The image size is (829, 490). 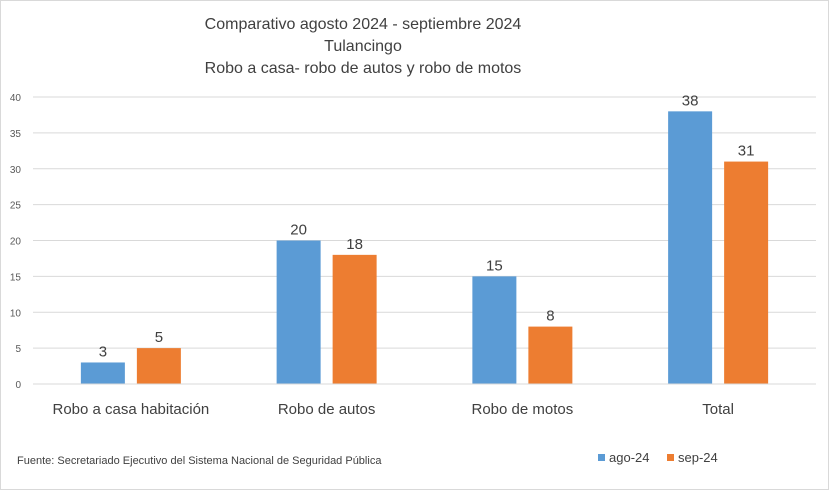 What do you see at coordinates (16, 313) in the screenshot?
I see `y-tick-label: 10` at bounding box center [16, 313].